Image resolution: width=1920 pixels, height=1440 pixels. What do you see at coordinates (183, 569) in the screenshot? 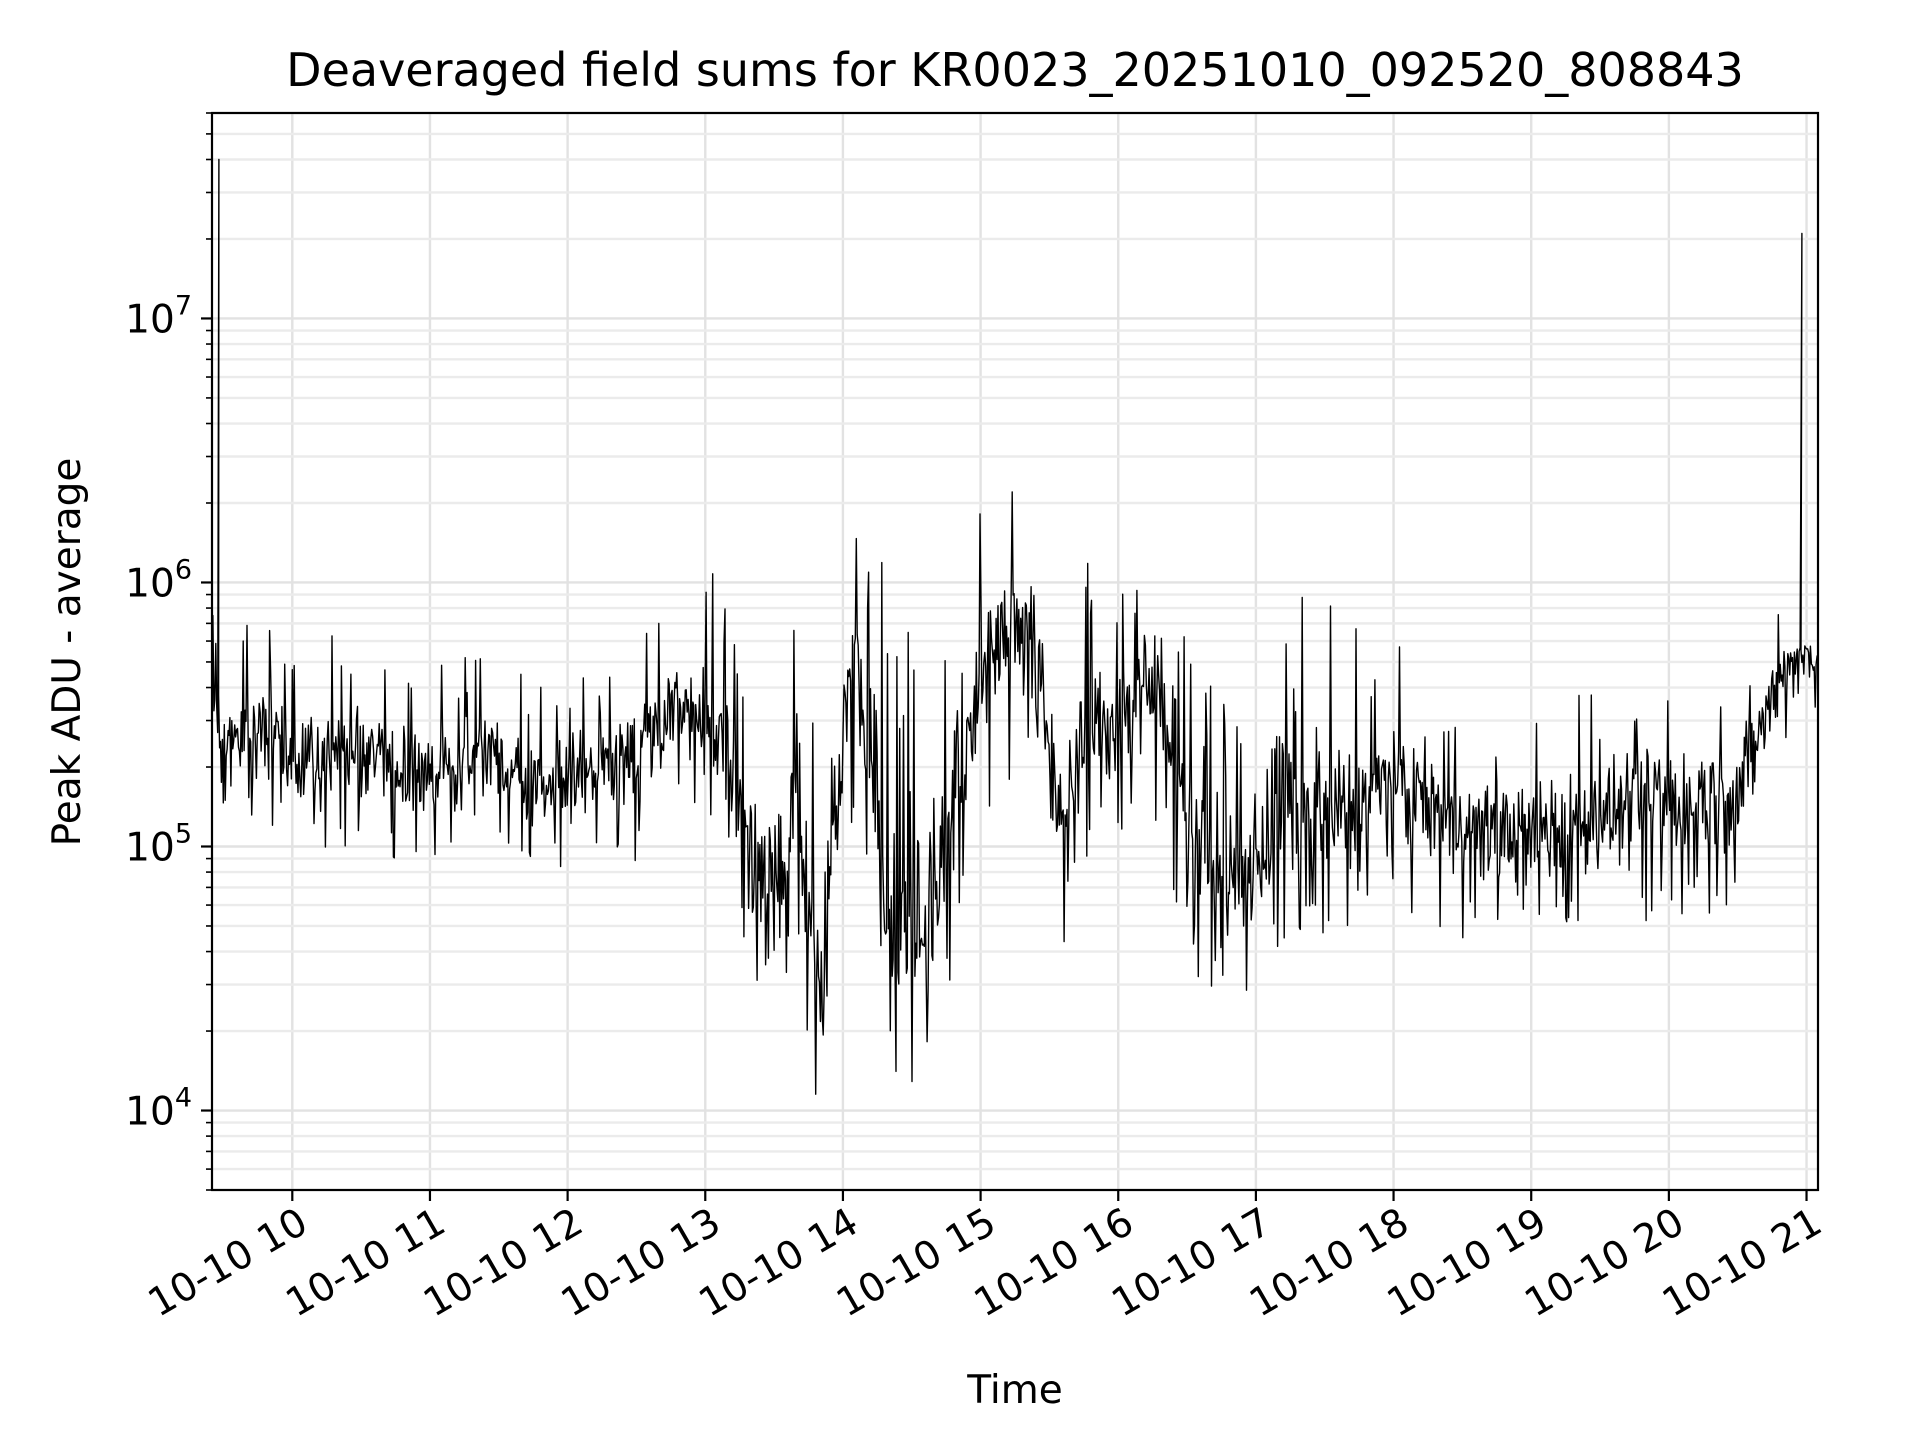
I see `y-tick-exponent: 6` at bounding box center [183, 569].